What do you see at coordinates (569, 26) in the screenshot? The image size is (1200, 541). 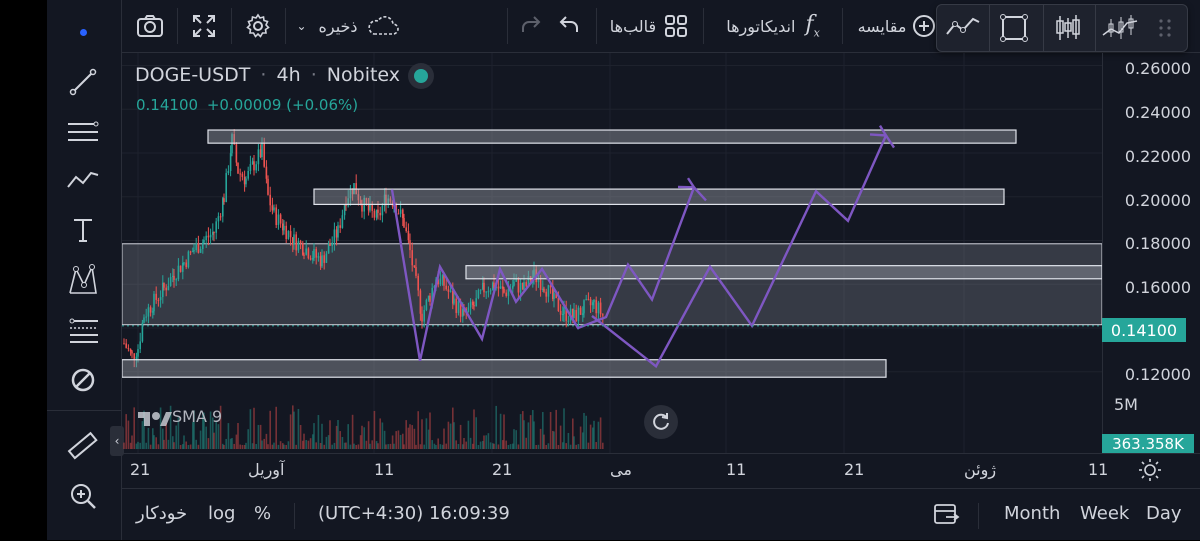 I see `undo-icon` at bounding box center [569, 26].